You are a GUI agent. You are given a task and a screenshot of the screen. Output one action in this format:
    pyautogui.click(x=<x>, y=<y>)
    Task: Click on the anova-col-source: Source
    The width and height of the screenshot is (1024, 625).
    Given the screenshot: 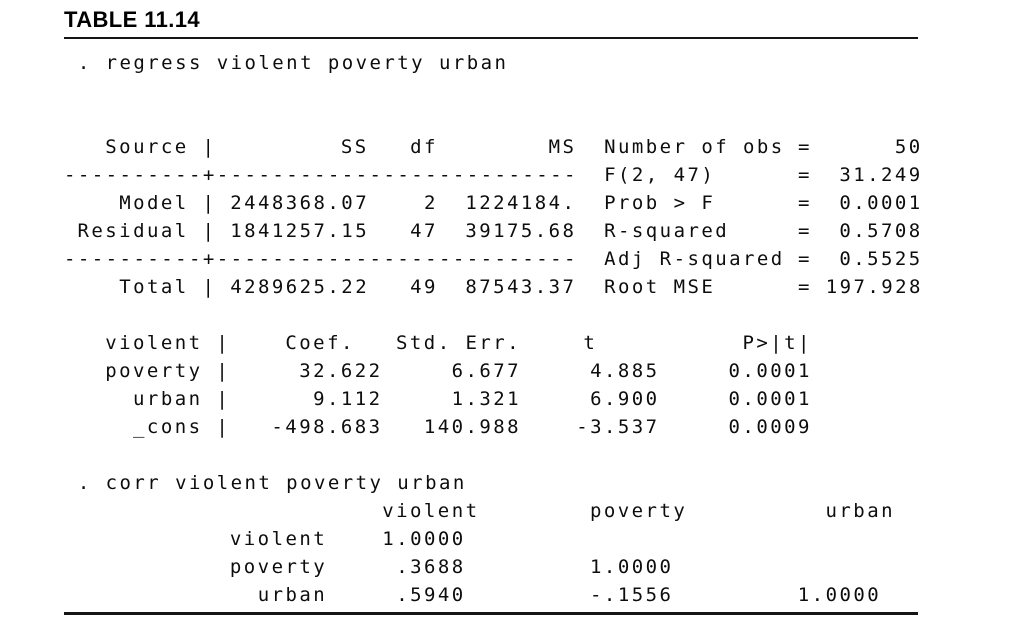 What is the action you would take?
    pyautogui.click(x=147, y=147)
    